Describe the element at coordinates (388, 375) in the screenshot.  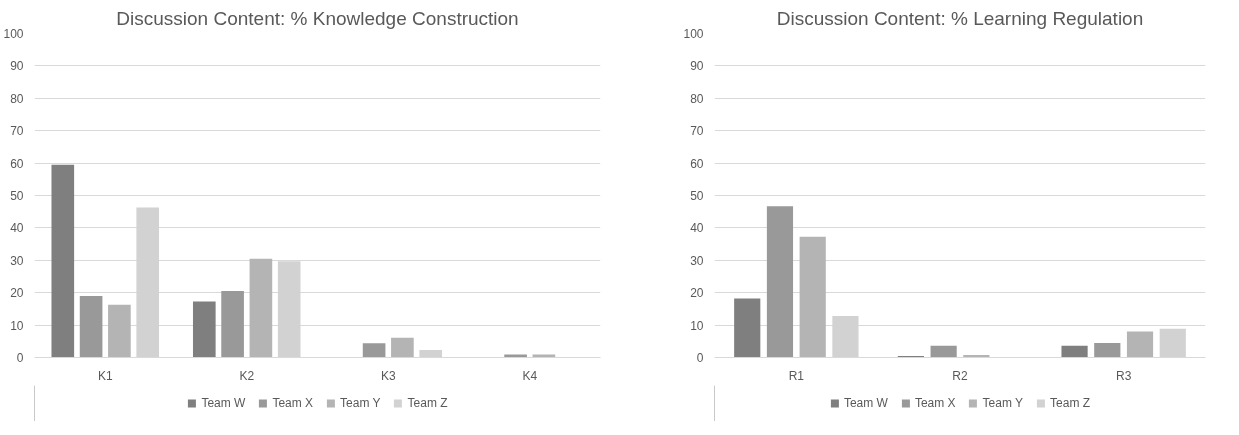
I see `x-tick-label: K3` at that location.